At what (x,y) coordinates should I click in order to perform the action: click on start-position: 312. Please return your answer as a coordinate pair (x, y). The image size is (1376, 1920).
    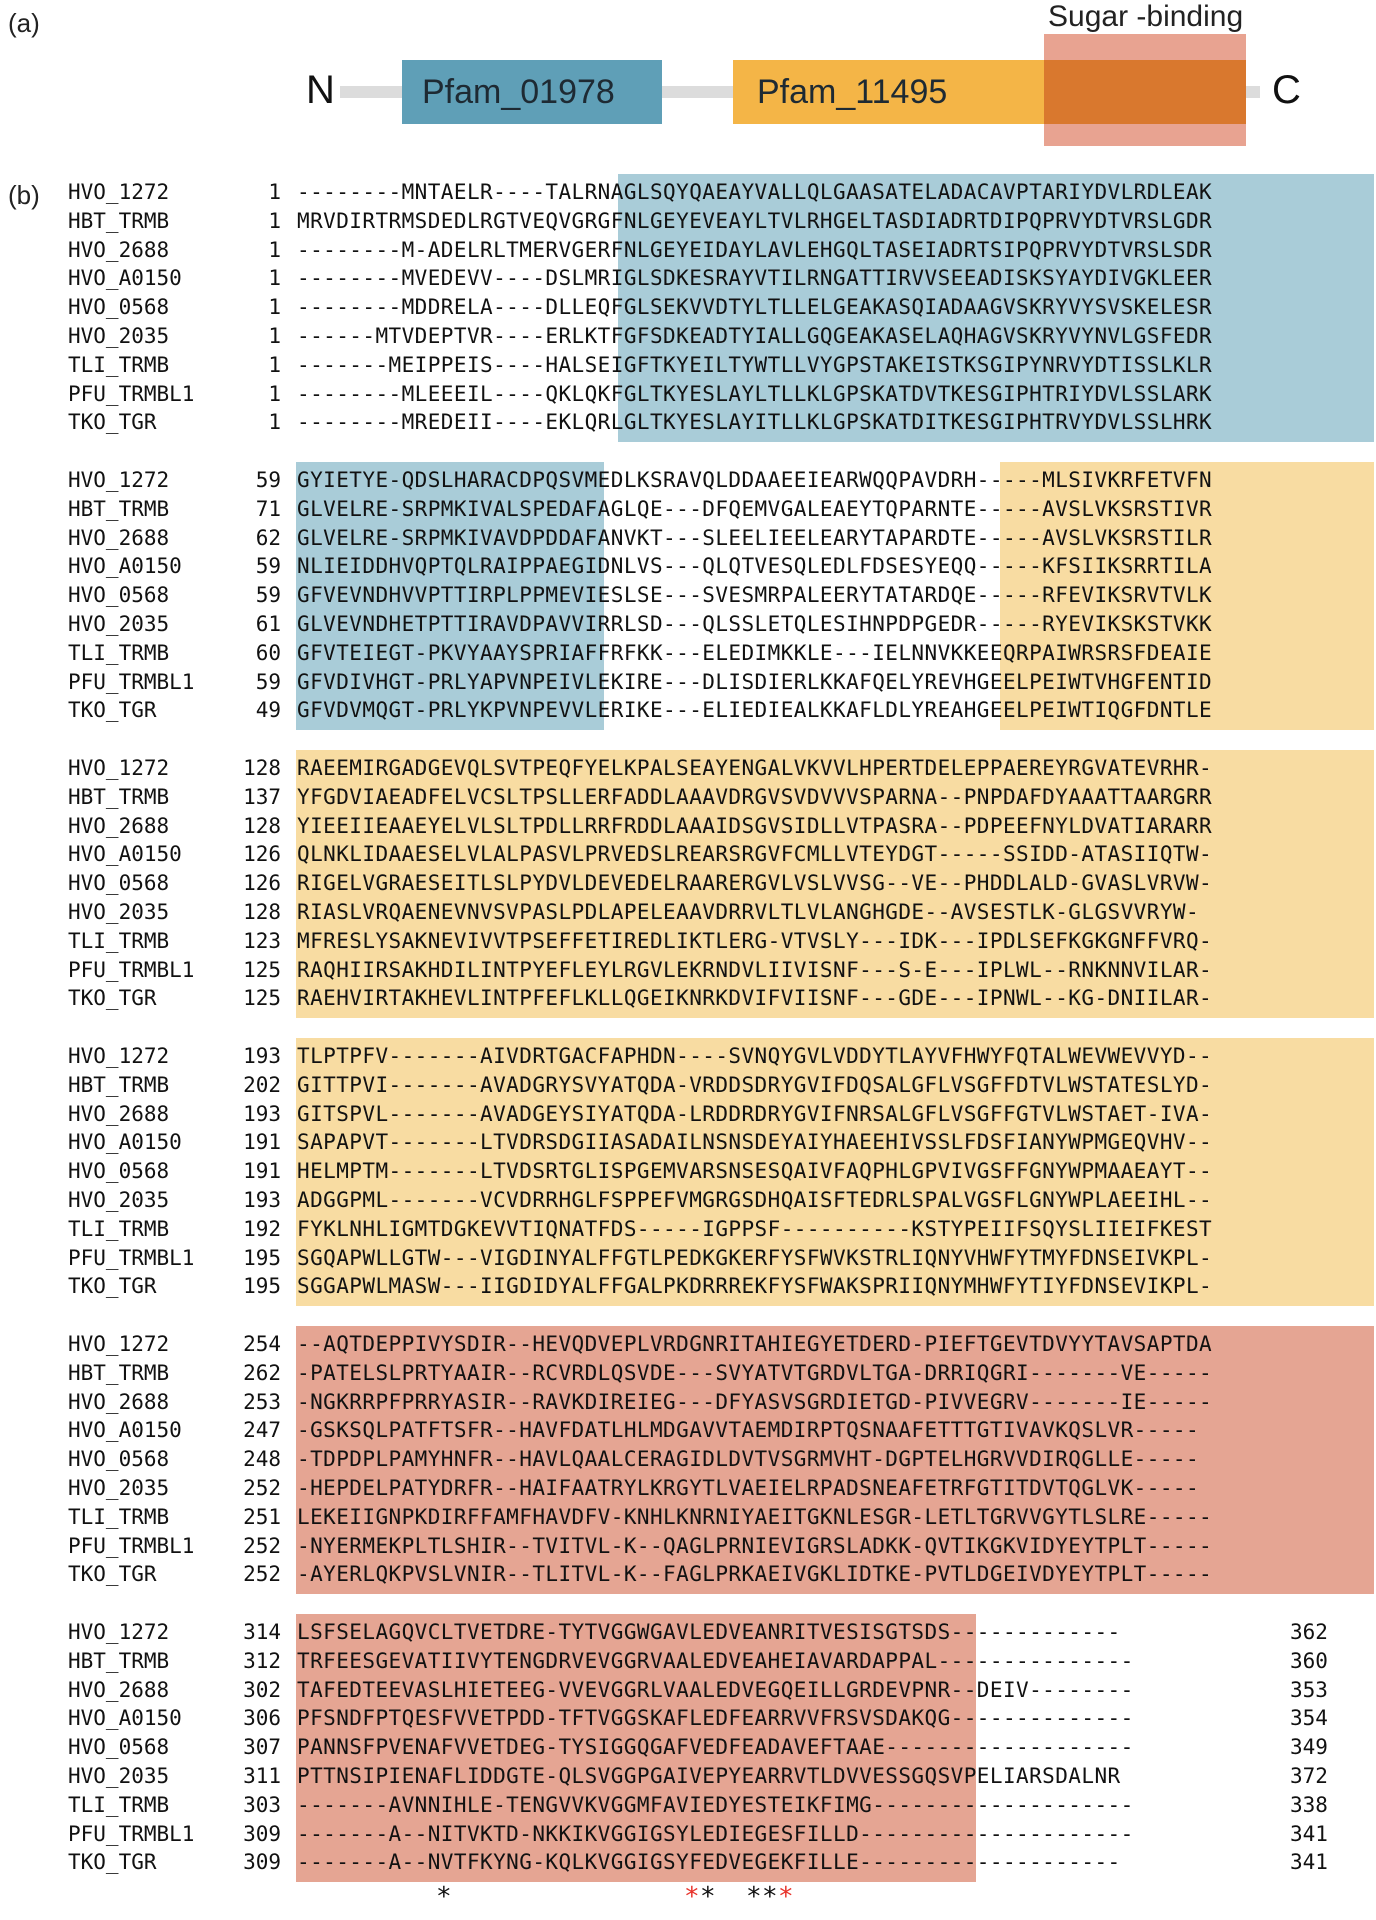
    Looking at the image, I should click on (262, 1660).